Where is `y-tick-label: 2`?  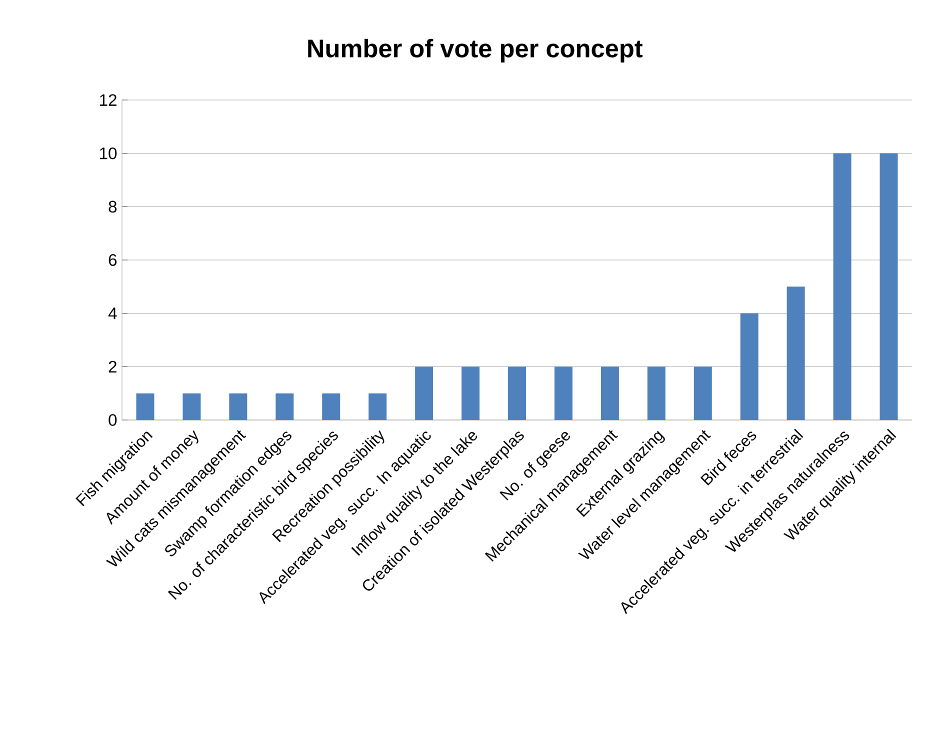
y-tick-label: 2 is located at coordinates (112, 366).